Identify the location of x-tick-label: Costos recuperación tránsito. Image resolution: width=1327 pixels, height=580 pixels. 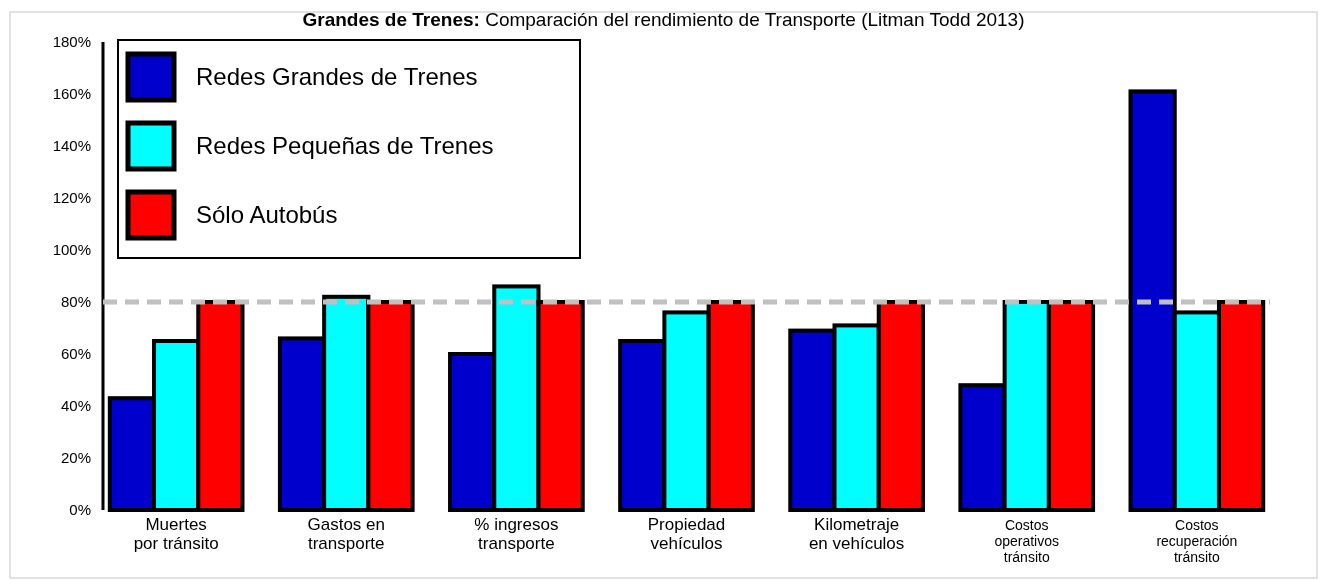
(1197, 541).